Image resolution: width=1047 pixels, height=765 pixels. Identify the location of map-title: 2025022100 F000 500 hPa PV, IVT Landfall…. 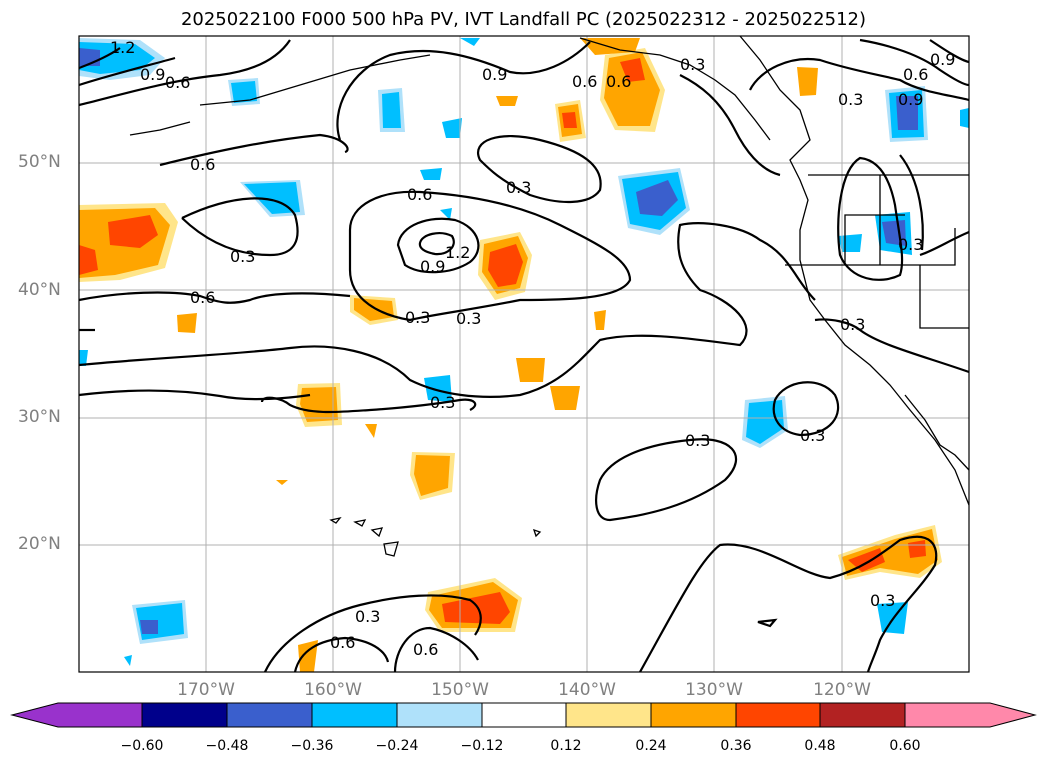
(523, 19).